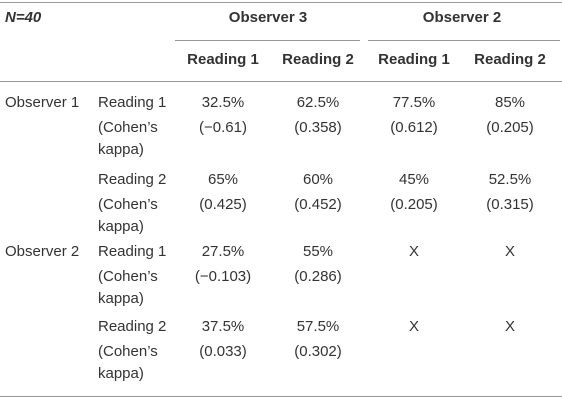  What do you see at coordinates (223, 326) in the screenshot?
I see `agreement-cell: 37.5%` at bounding box center [223, 326].